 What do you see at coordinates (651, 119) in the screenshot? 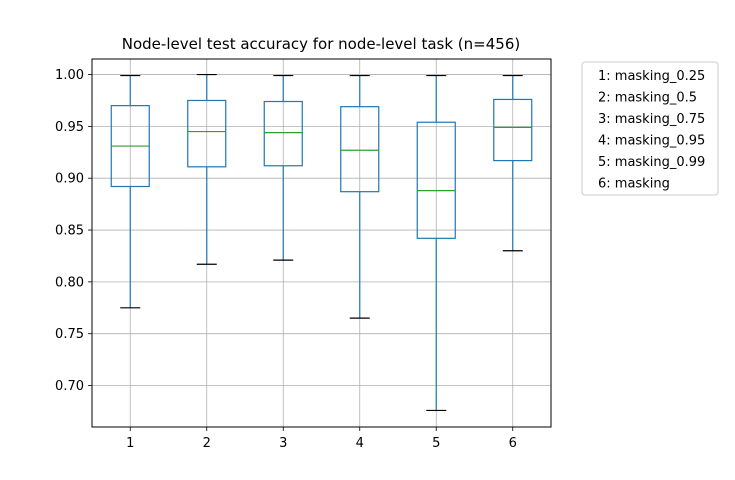
I see `legend-entry: 3: masking_0.75` at bounding box center [651, 119].